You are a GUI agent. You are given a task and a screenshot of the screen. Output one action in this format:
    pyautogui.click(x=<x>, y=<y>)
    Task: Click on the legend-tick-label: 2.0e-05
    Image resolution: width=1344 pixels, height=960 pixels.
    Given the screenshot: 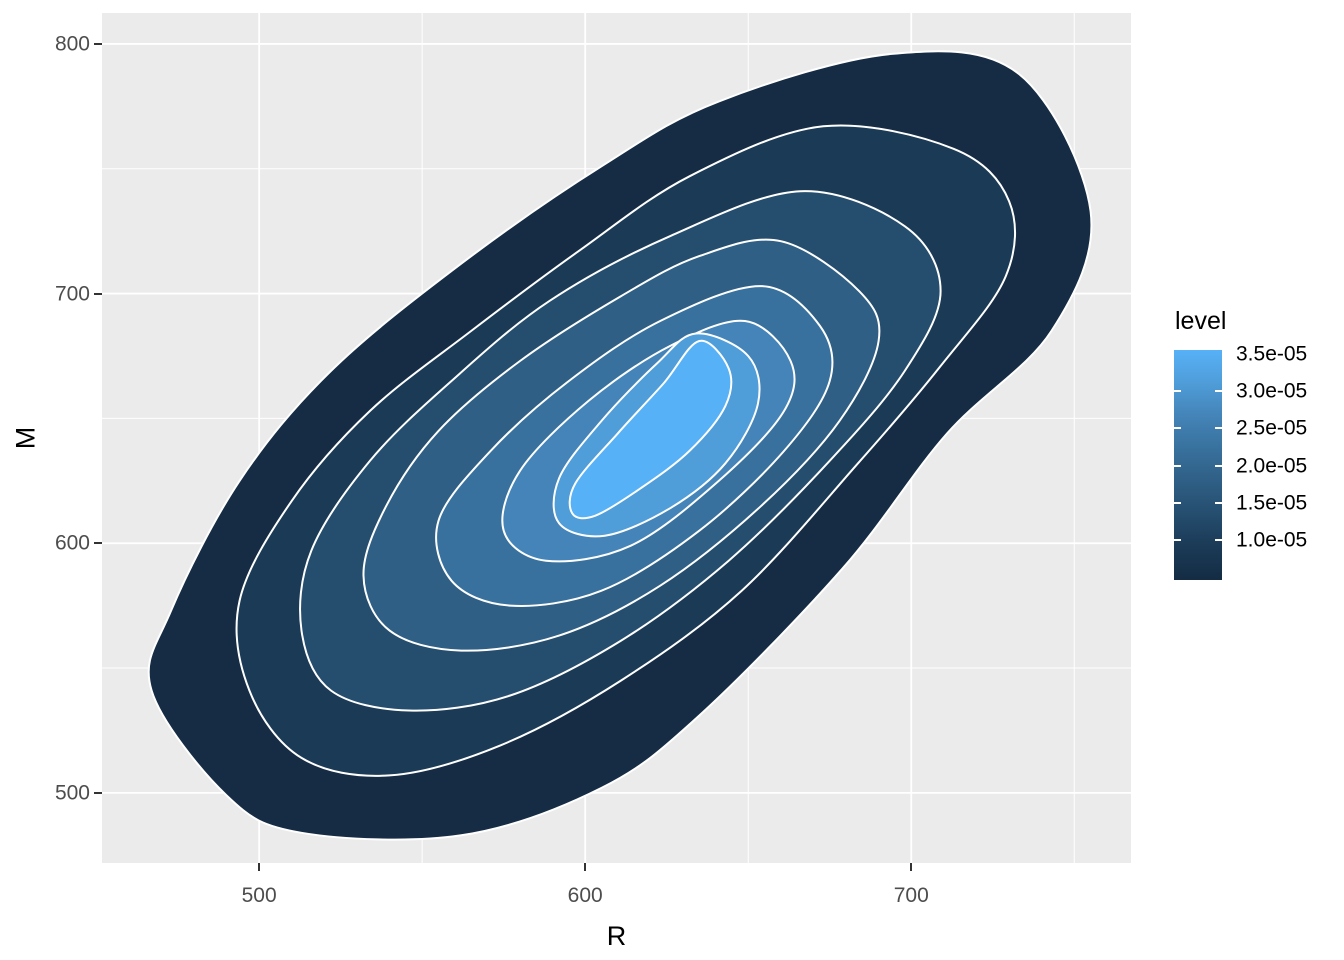 What is the action you would take?
    pyautogui.click(x=1272, y=466)
    